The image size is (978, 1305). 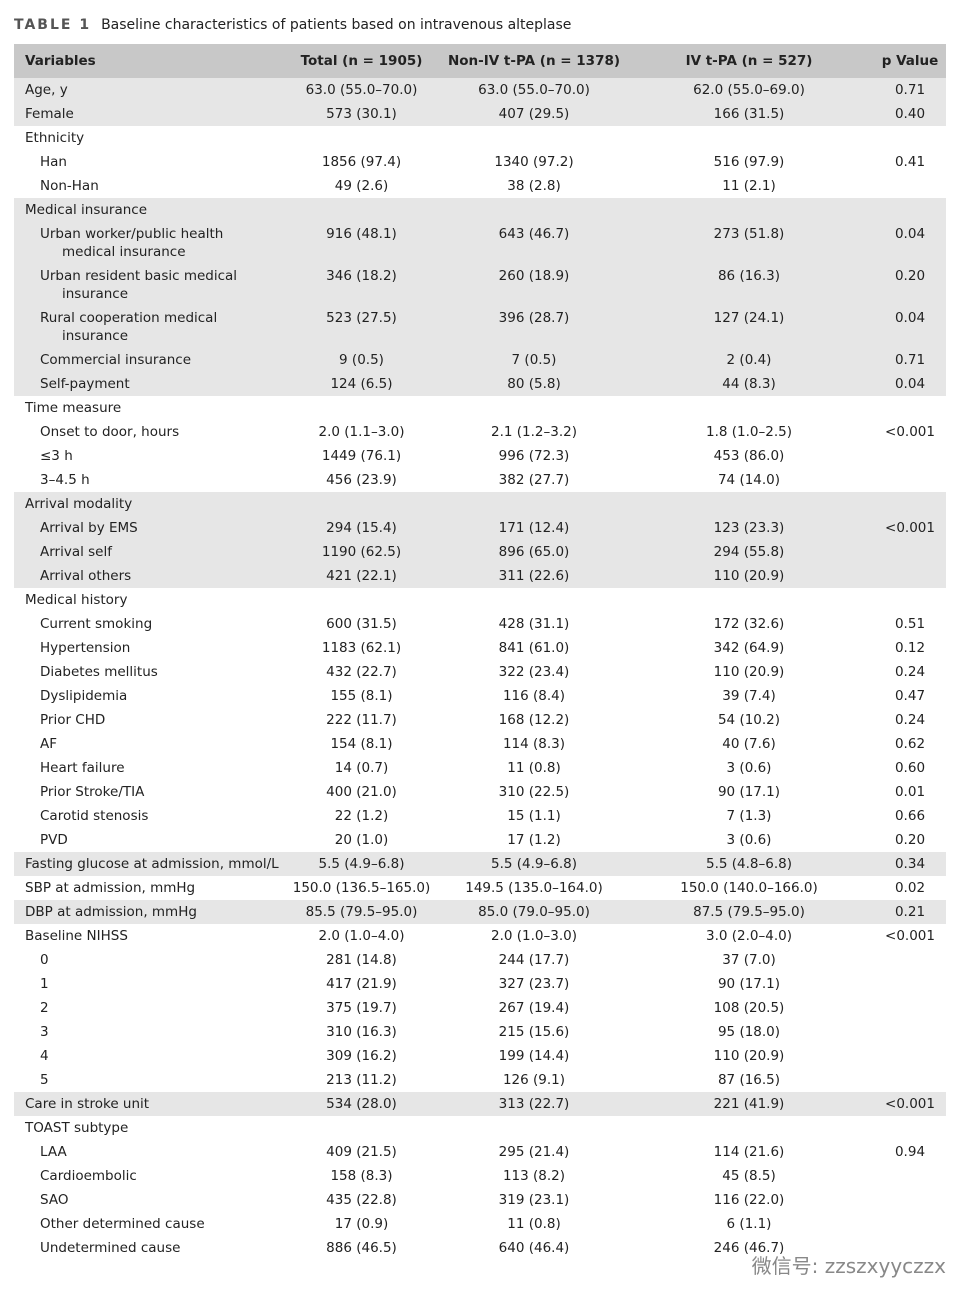 I want to click on cell: 6 (1.1), so click(x=749, y=1224).